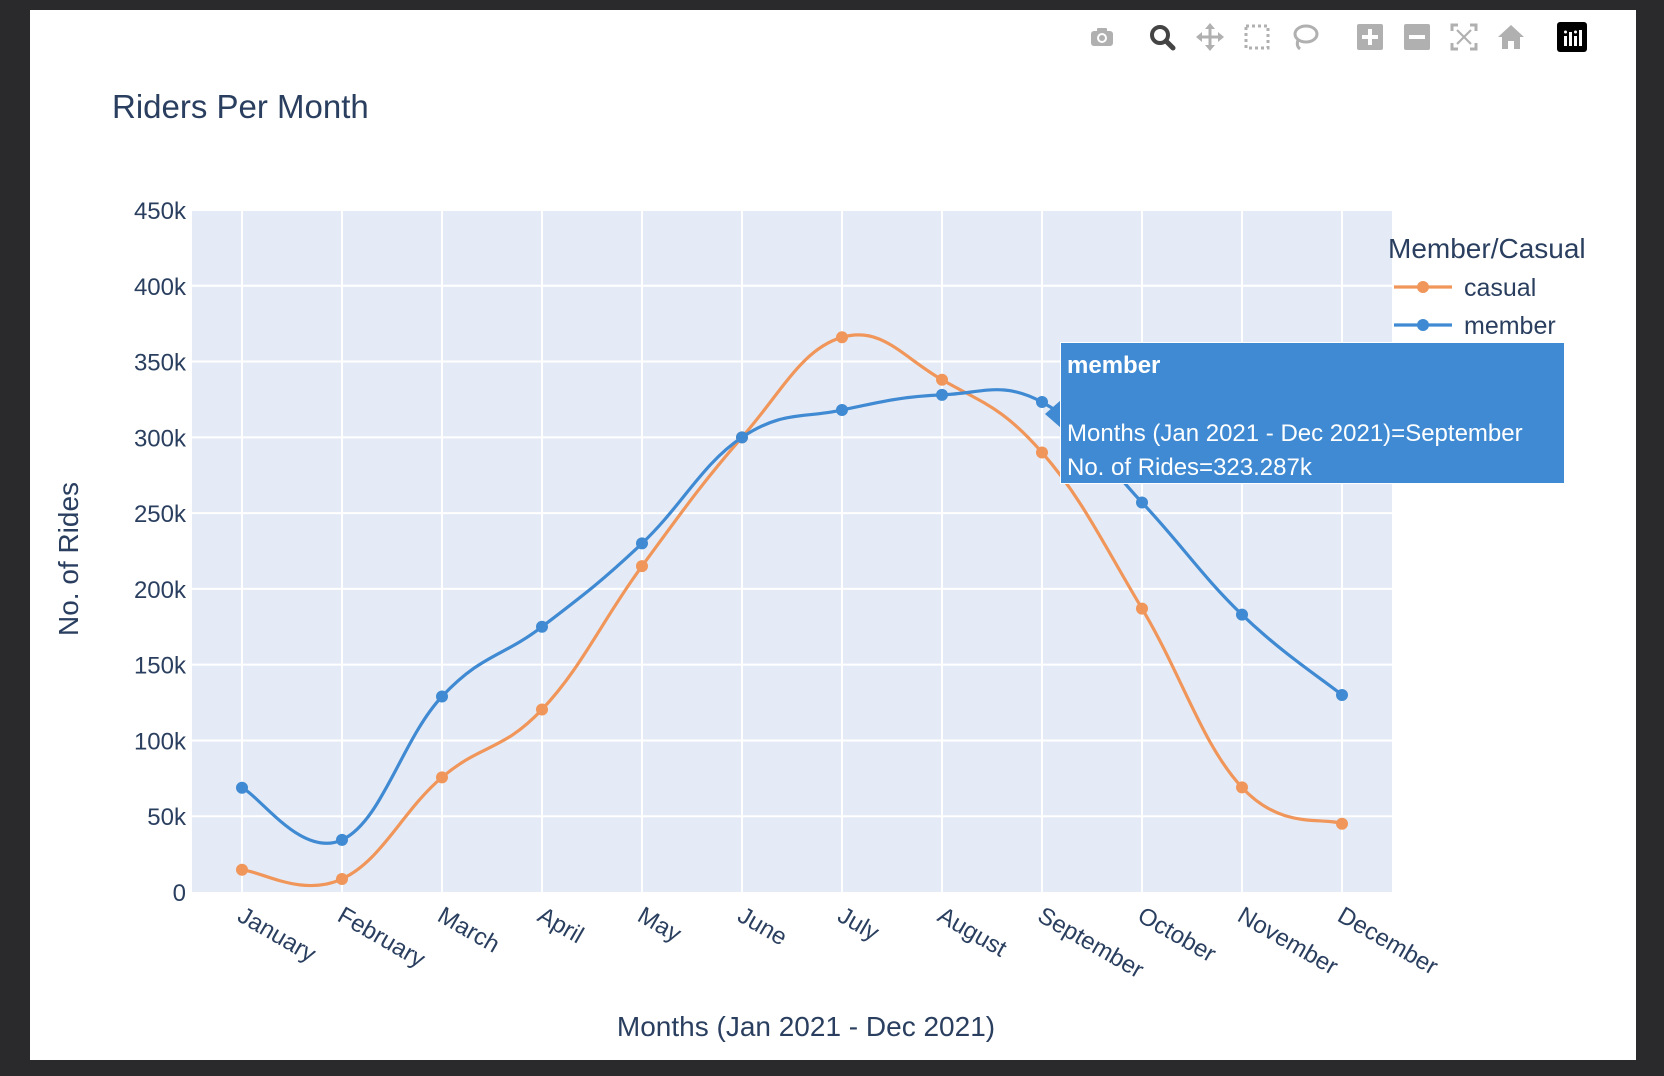 This screenshot has height=1076, width=1664. Describe the element at coordinates (1090, 943) in the screenshot. I see `x-tick-label: September` at that location.